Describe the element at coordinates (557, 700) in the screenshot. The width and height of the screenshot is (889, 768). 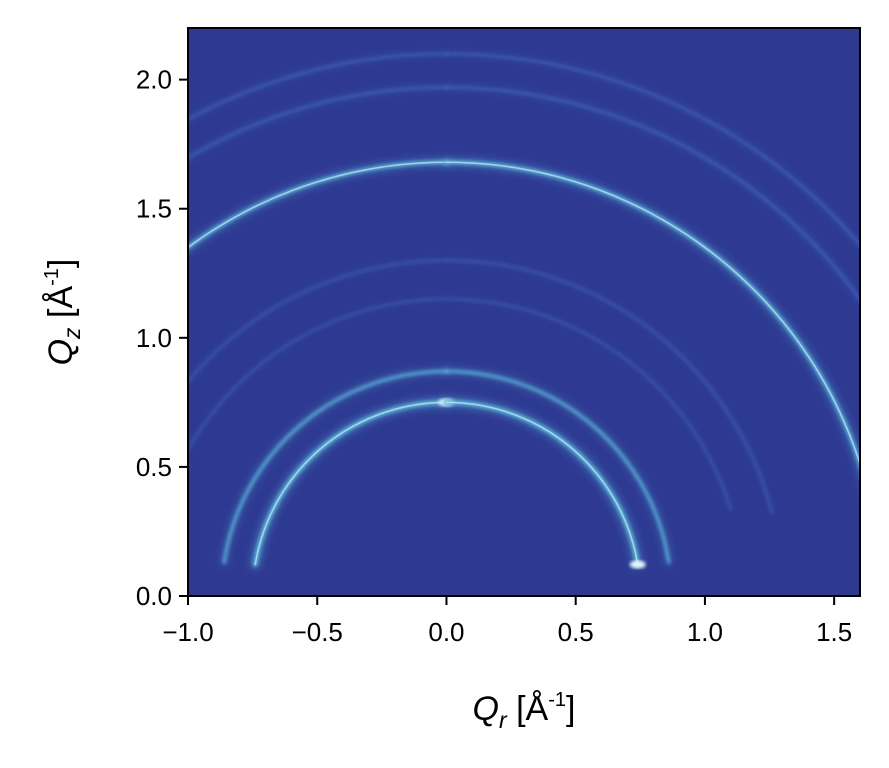
I see `x-axis-exponent: -1` at that location.